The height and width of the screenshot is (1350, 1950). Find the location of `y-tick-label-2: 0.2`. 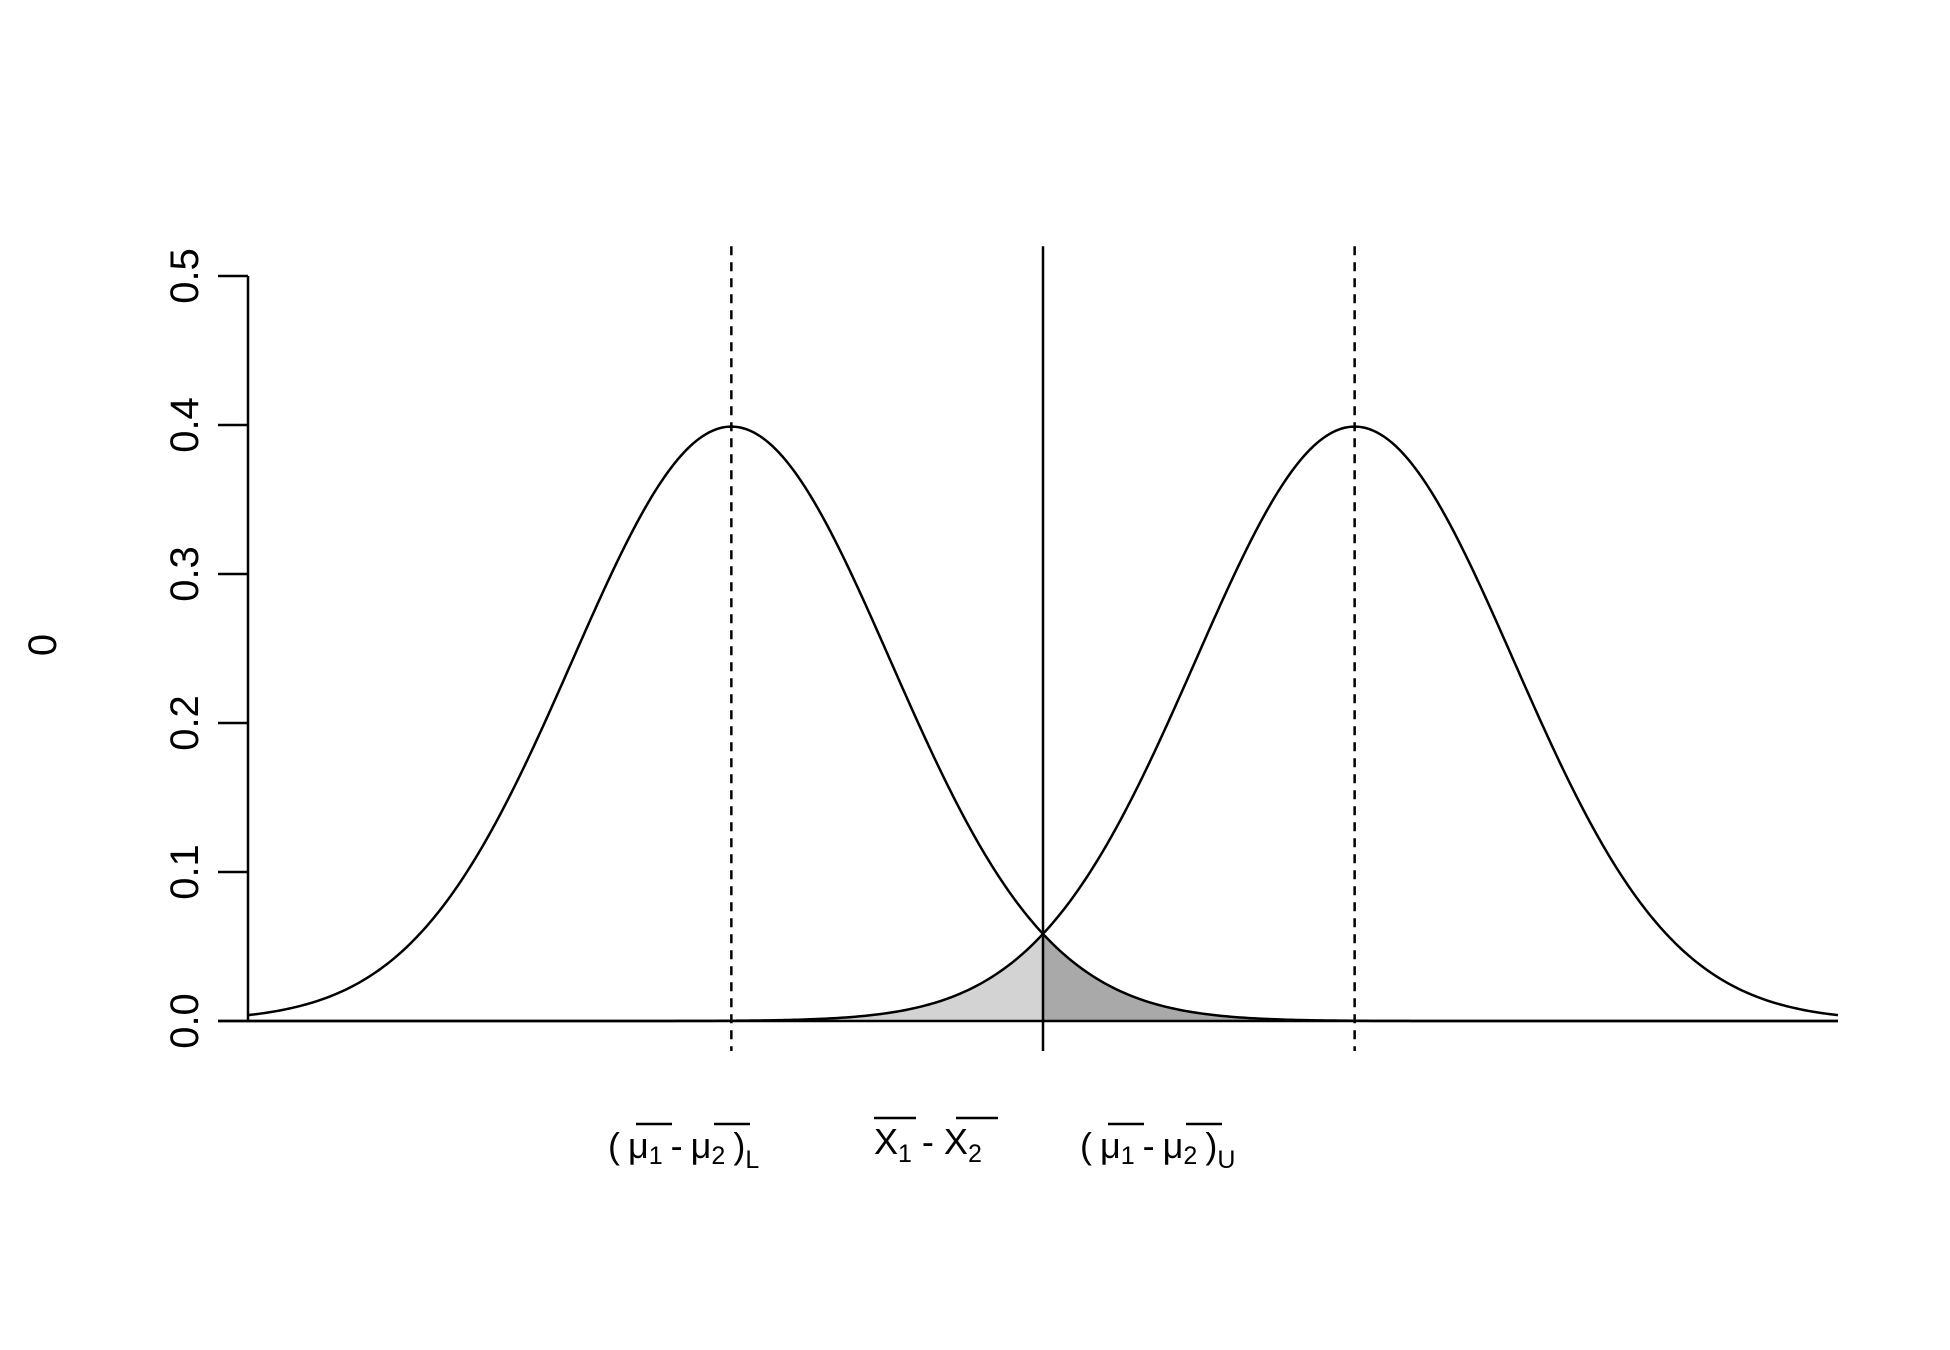

y-tick-label-2: 0.2 is located at coordinates (185, 723).